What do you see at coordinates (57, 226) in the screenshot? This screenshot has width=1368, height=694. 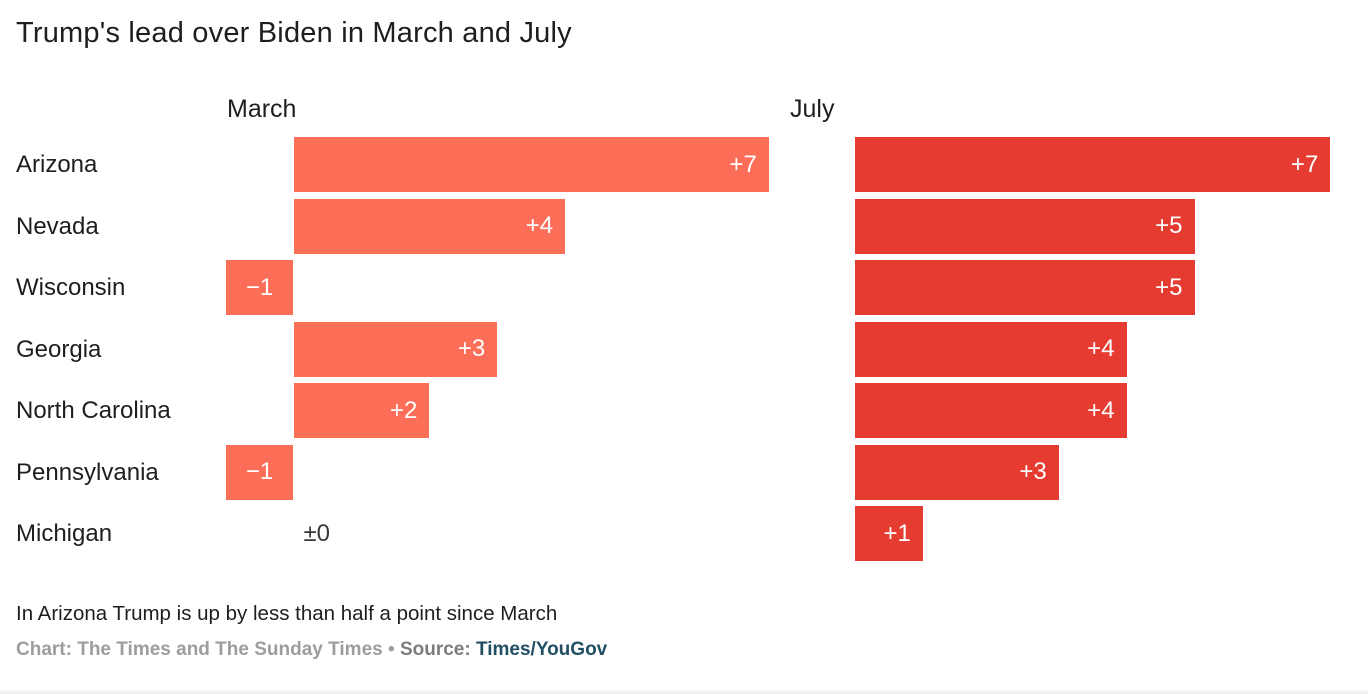 I see `row-label-nevada: Nevada` at bounding box center [57, 226].